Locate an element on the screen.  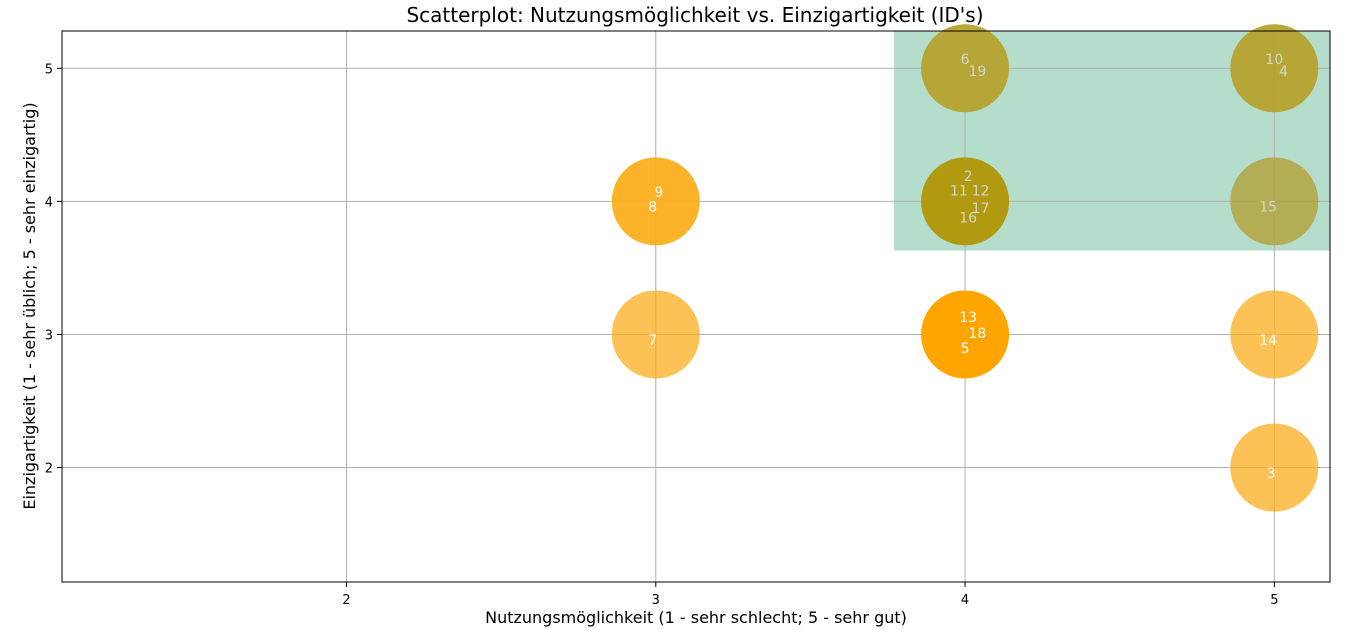
point-id-label: 11 is located at coordinates (959, 192).